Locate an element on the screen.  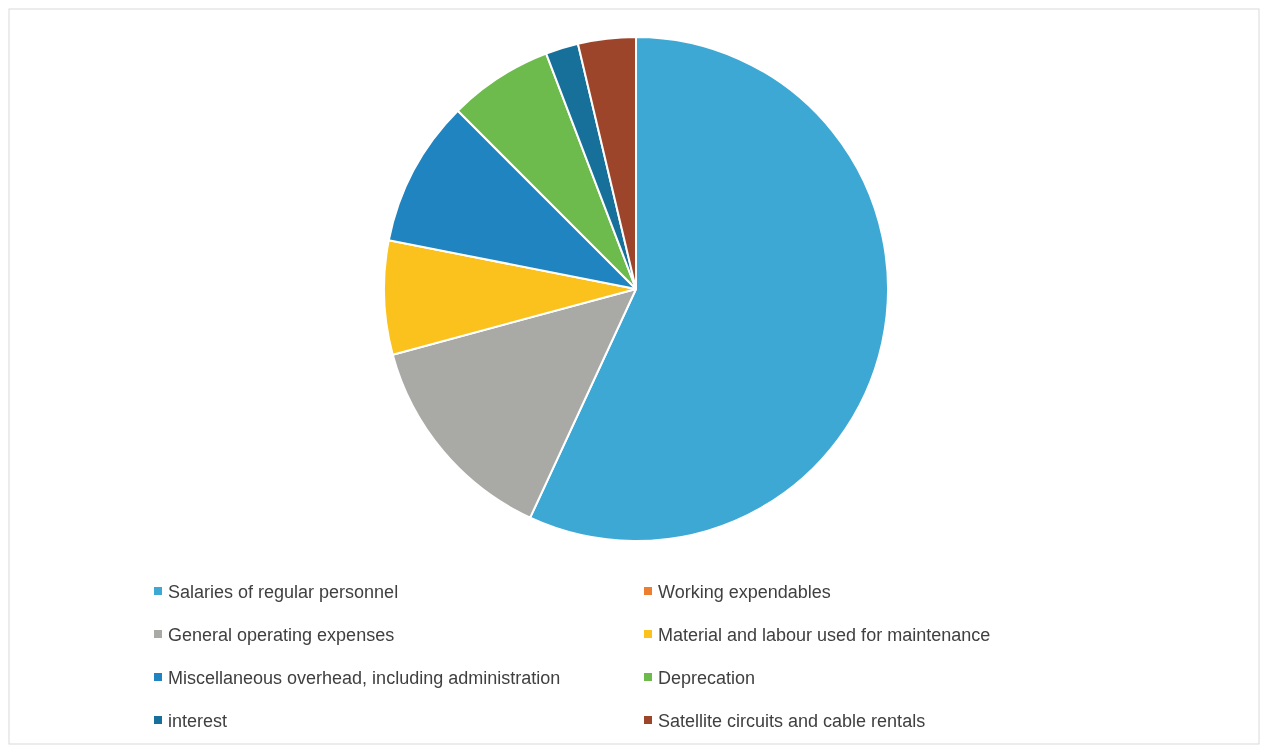
legend-label: Material and labour used for maintenance is located at coordinates (824, 635).